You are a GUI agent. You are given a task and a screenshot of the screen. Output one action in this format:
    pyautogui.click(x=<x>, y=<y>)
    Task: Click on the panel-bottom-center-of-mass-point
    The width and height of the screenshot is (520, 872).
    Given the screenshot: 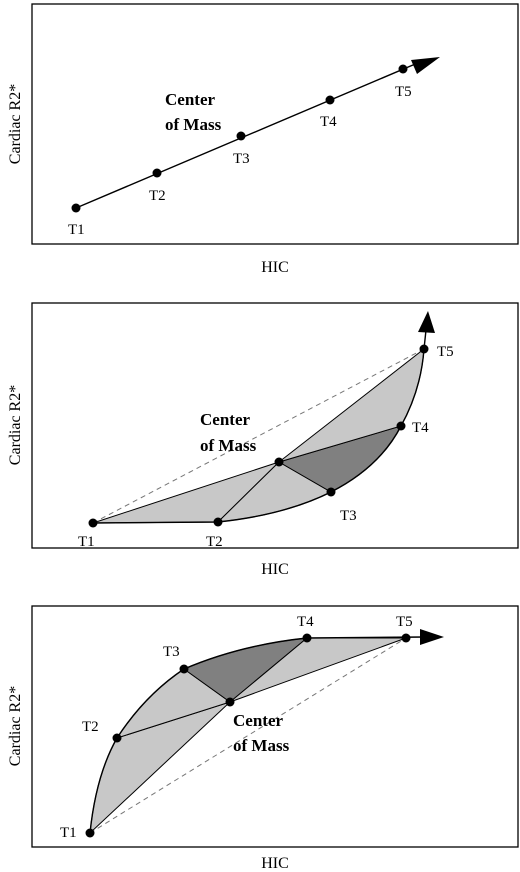 What is the action you would take?
    pyautogui.click(x=230, y=702)
    